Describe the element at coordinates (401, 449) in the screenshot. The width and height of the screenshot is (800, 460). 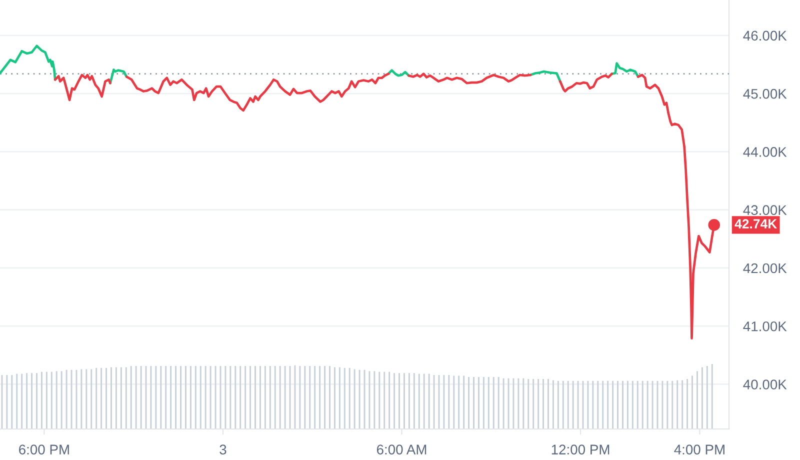
I see `x-tick-label: 6:00 AM` at that location.